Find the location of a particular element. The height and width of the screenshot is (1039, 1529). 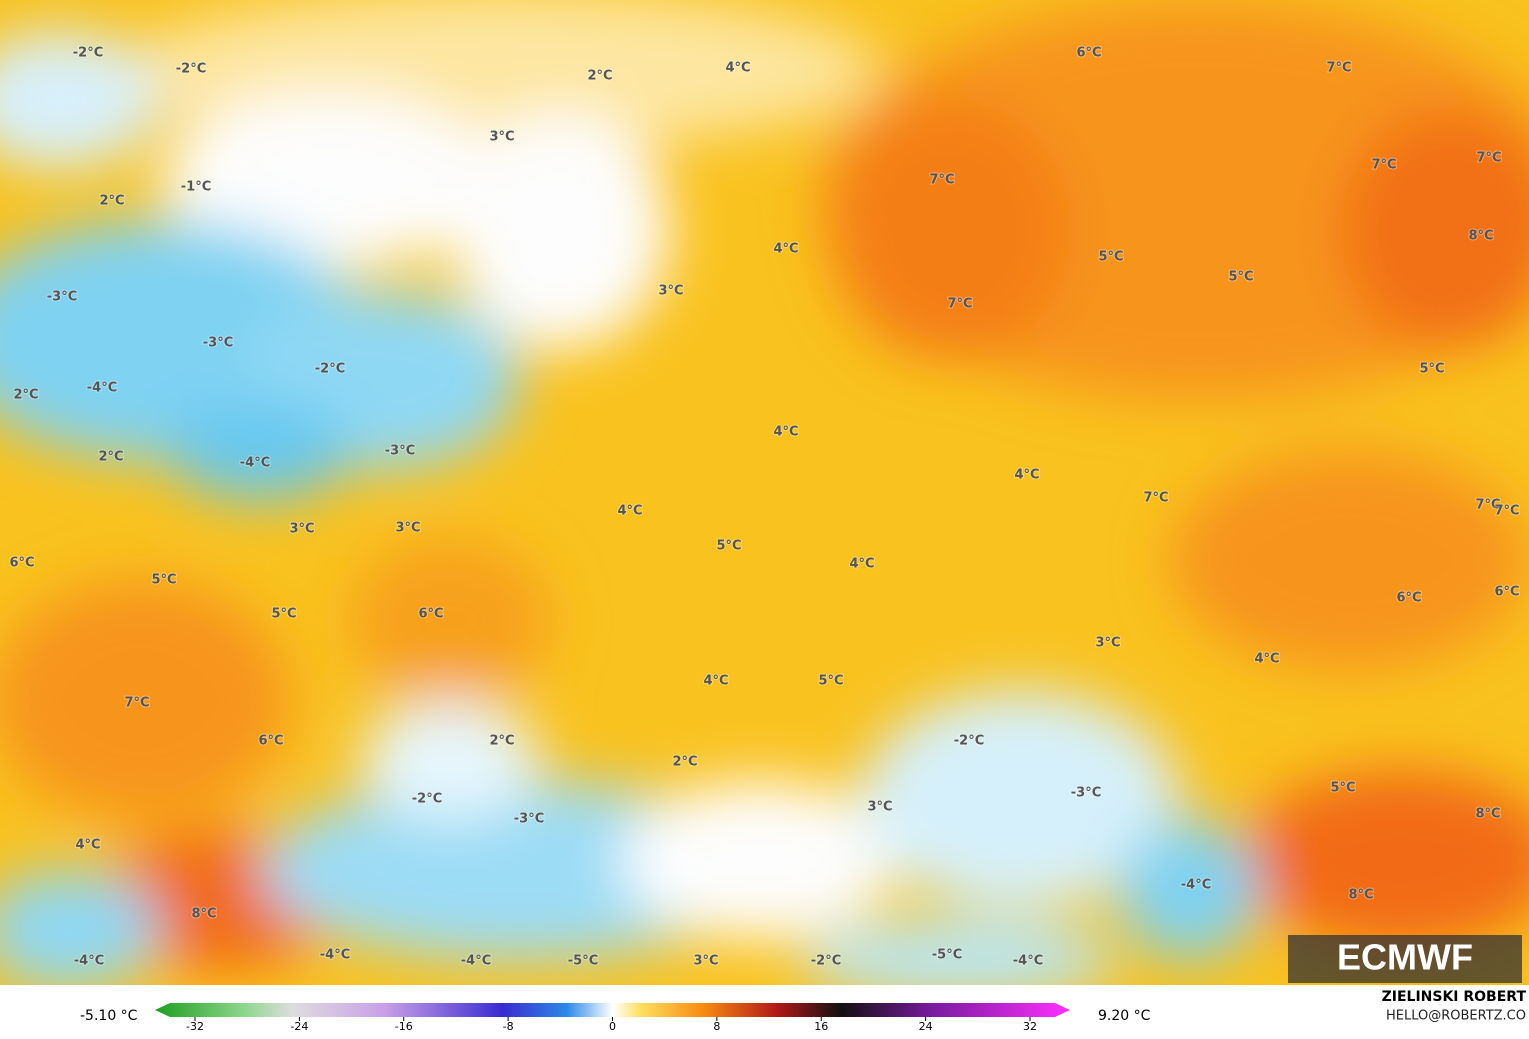

colorbar-tick-label: 24 is located at coordinates (926, 1026).